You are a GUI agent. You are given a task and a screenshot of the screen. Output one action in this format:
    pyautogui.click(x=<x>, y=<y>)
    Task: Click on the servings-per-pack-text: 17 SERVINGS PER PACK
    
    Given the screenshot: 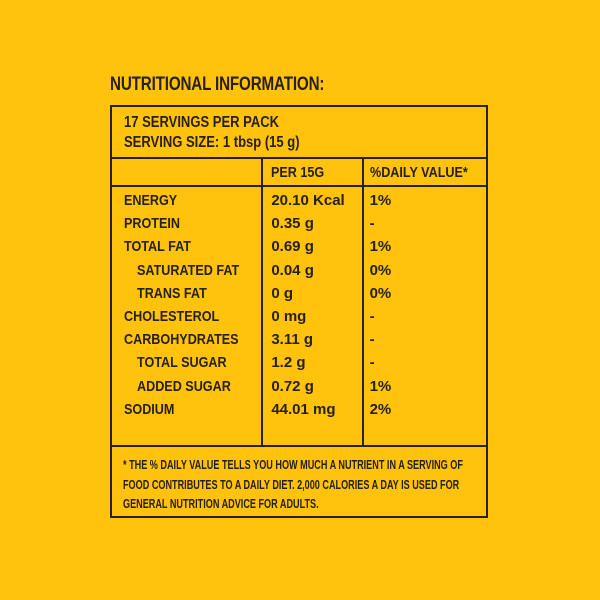 What is the action you would take?
    pyautogui.click(x=202, y=122)
    